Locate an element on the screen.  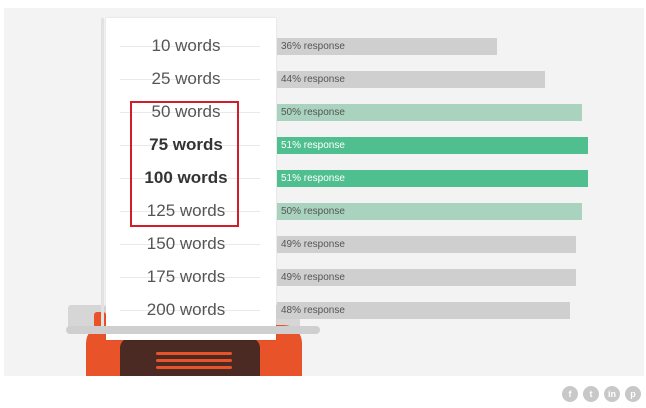
bar-value-label: 36% response is located at coordinates (313, 46).